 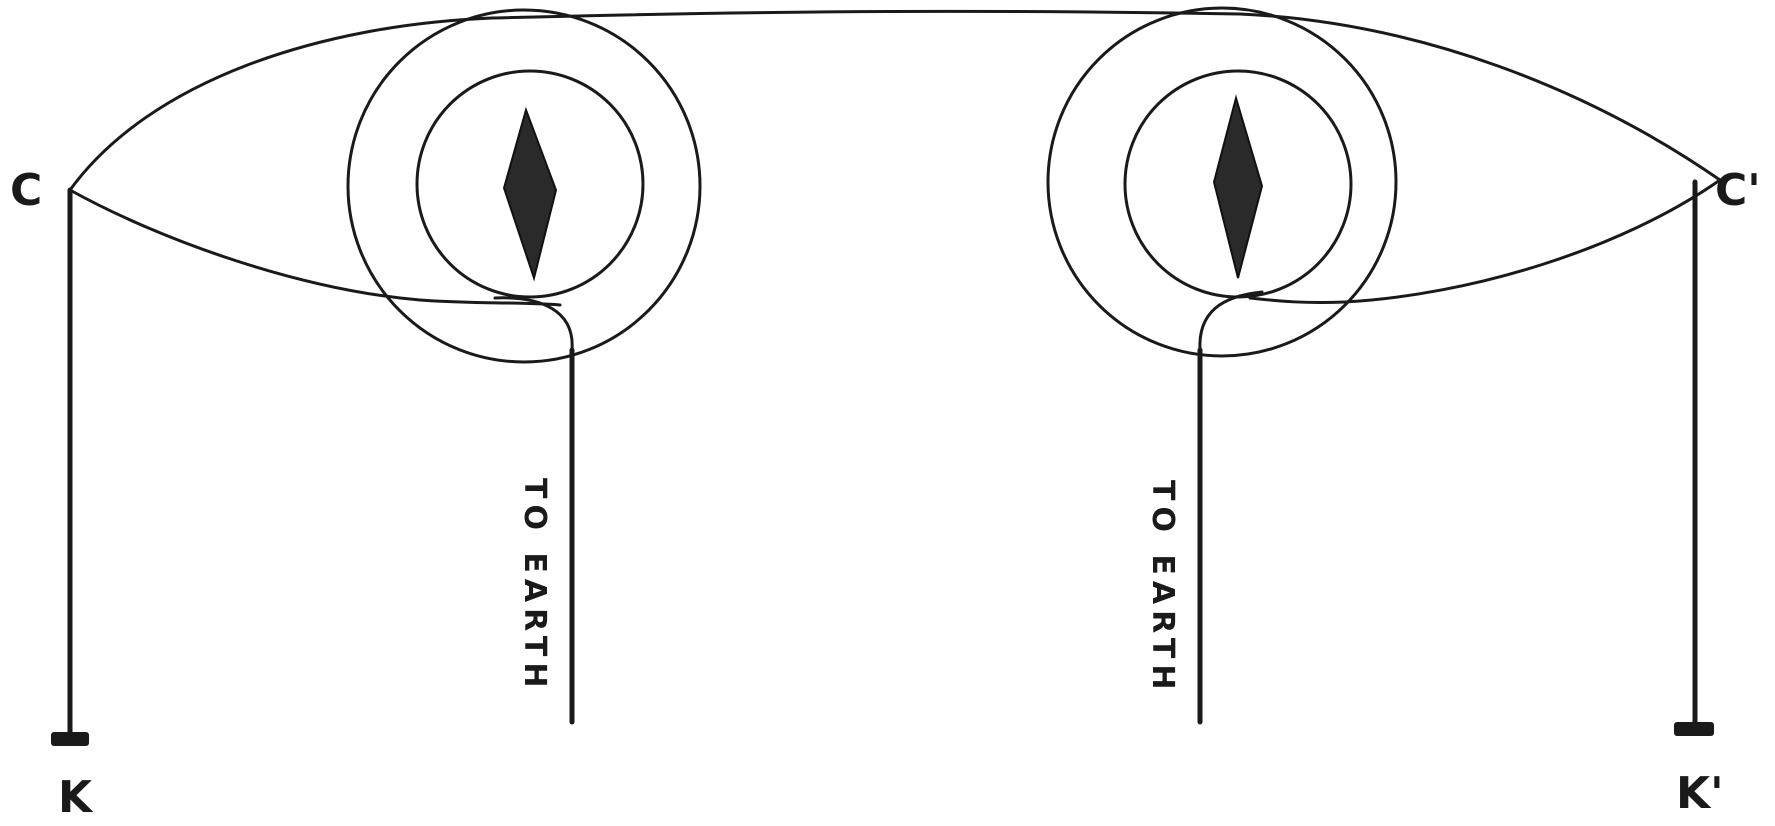 I want to click on left-compass-needle-icon, so click(x=530, y=194).